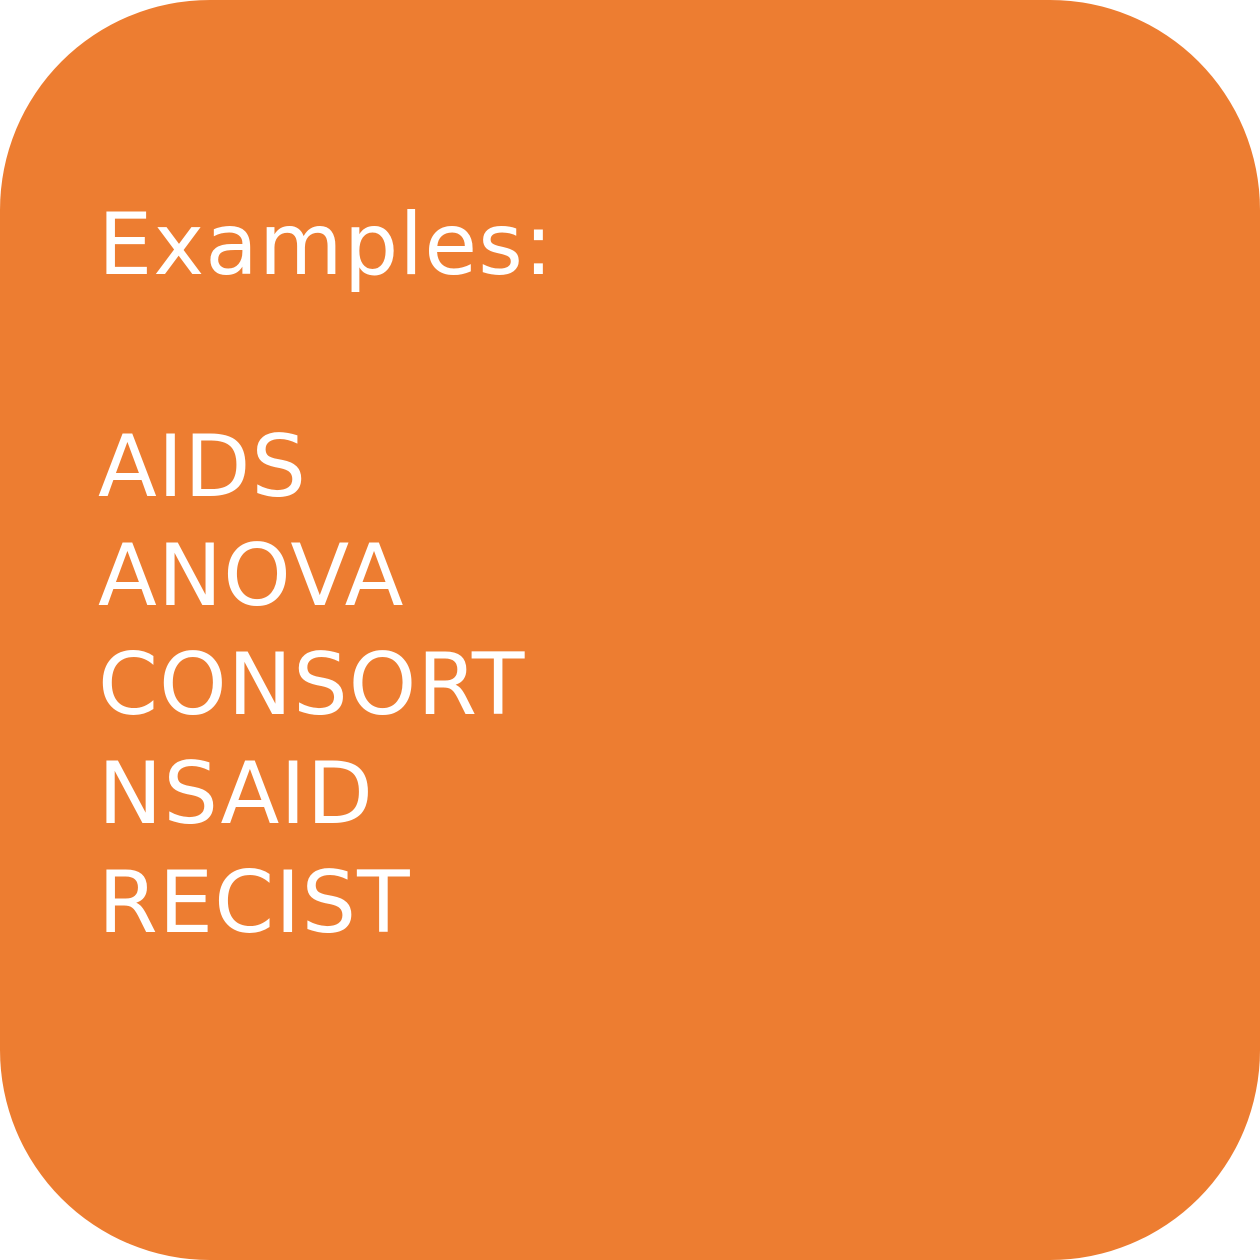  What do you see at coordinates (254, 903) in the screenshot?
I see `example-item-recist: RECIST` at bounding box center [254, 903].